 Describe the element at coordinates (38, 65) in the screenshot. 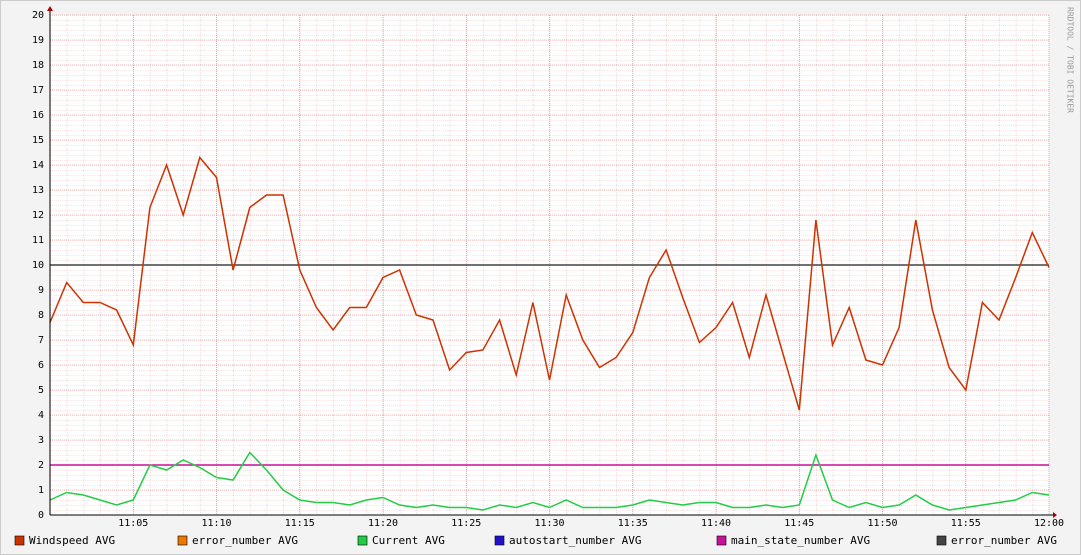

I see `y-tick-label: 18` at that location.